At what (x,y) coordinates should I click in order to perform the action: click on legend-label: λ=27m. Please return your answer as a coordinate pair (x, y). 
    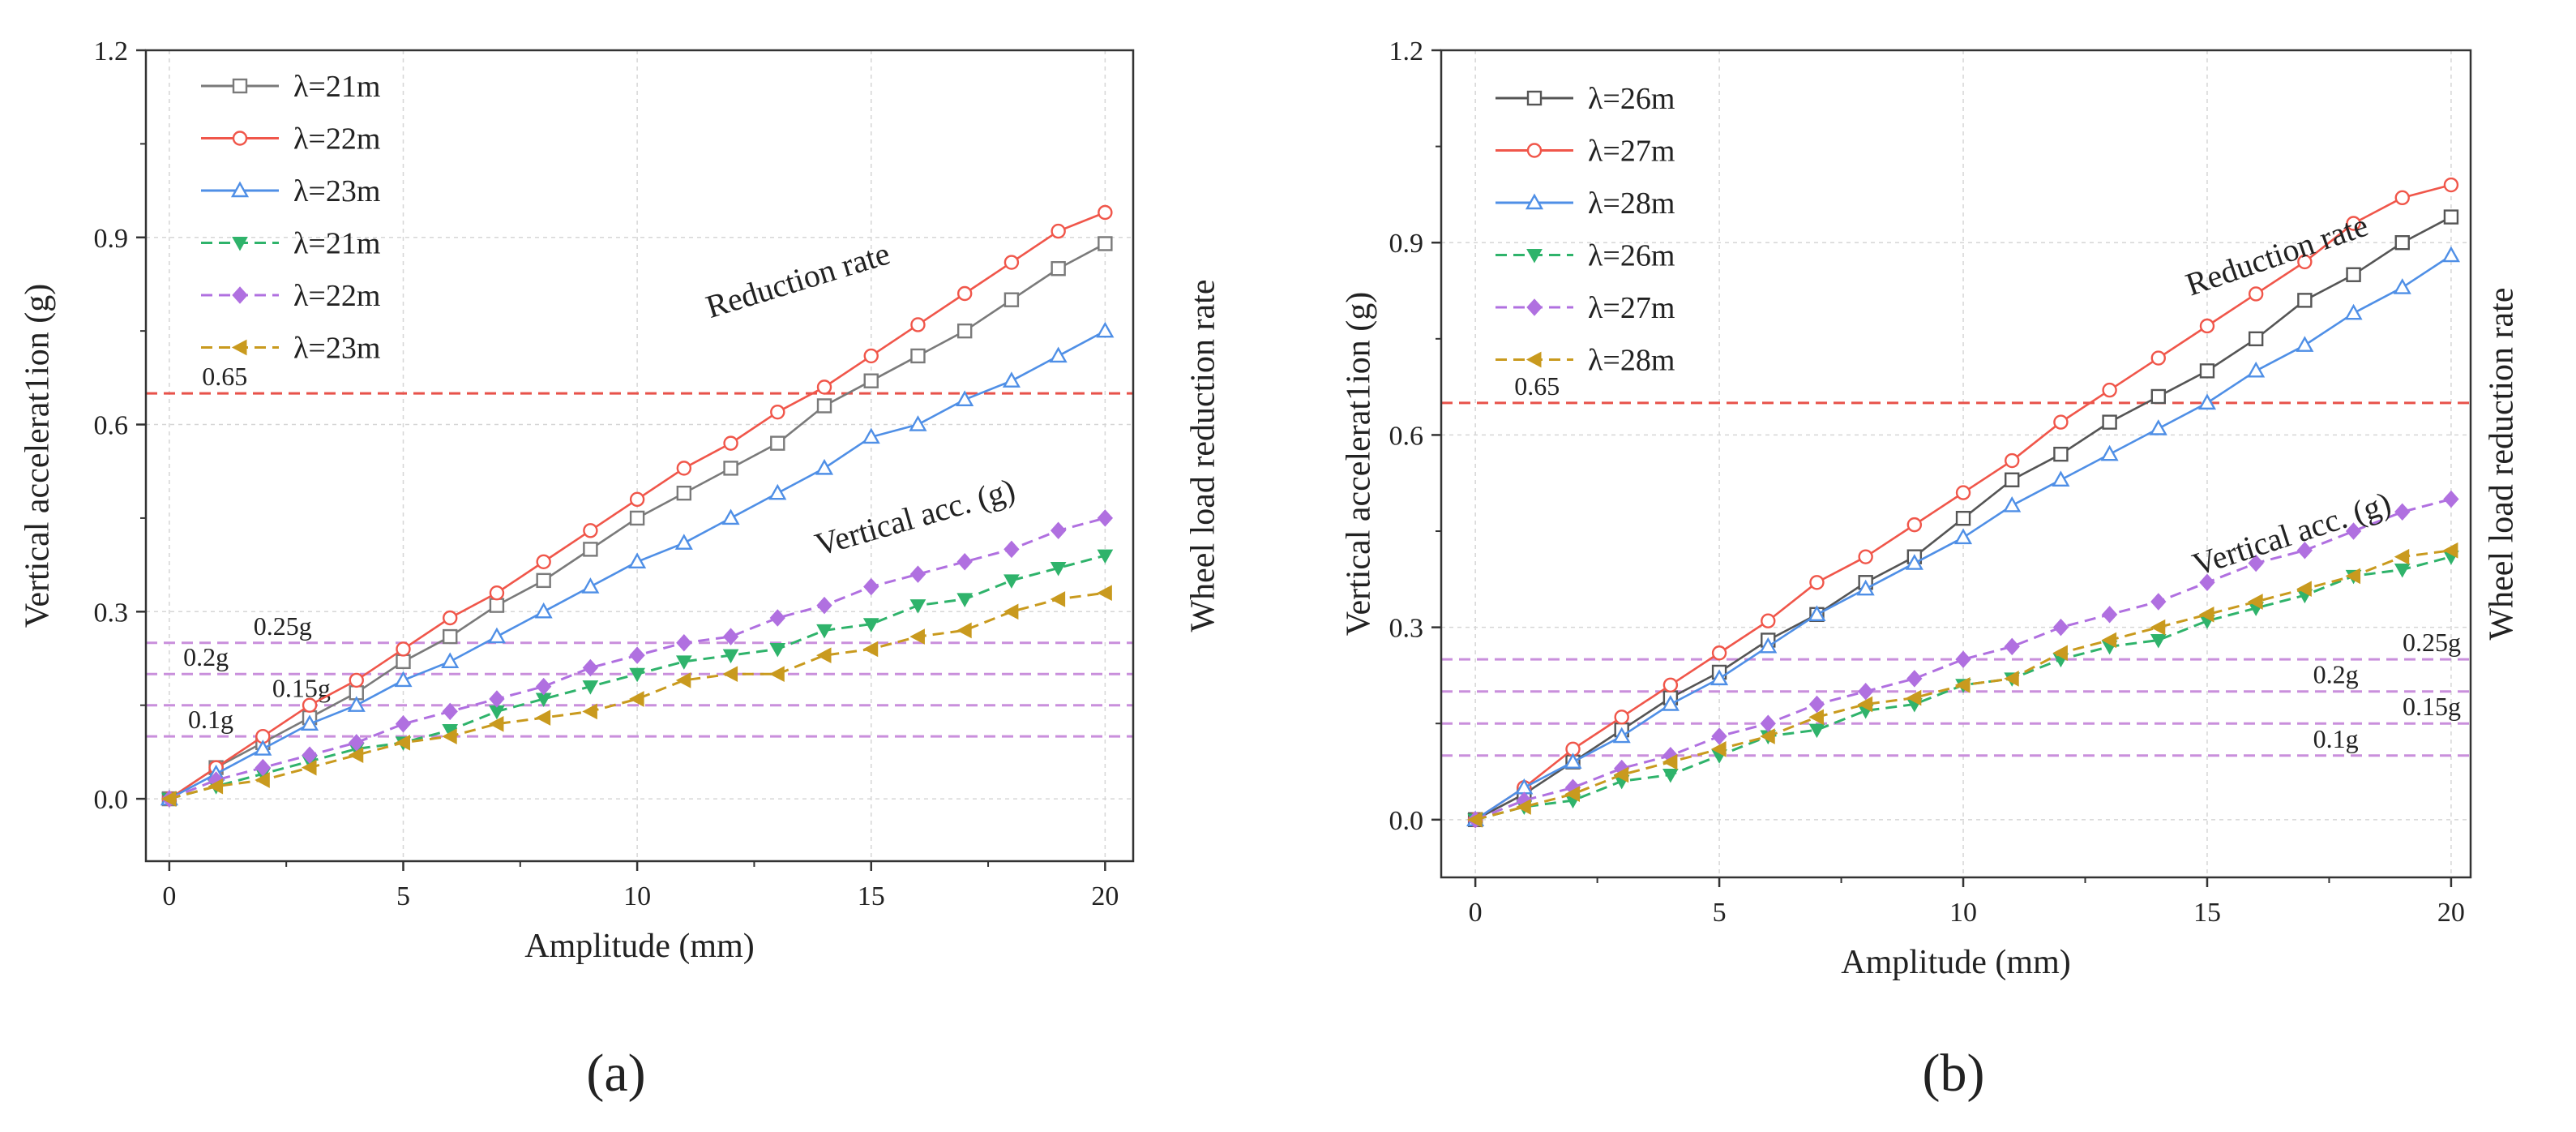
    Looking at the image, I should click on (1631, 308).